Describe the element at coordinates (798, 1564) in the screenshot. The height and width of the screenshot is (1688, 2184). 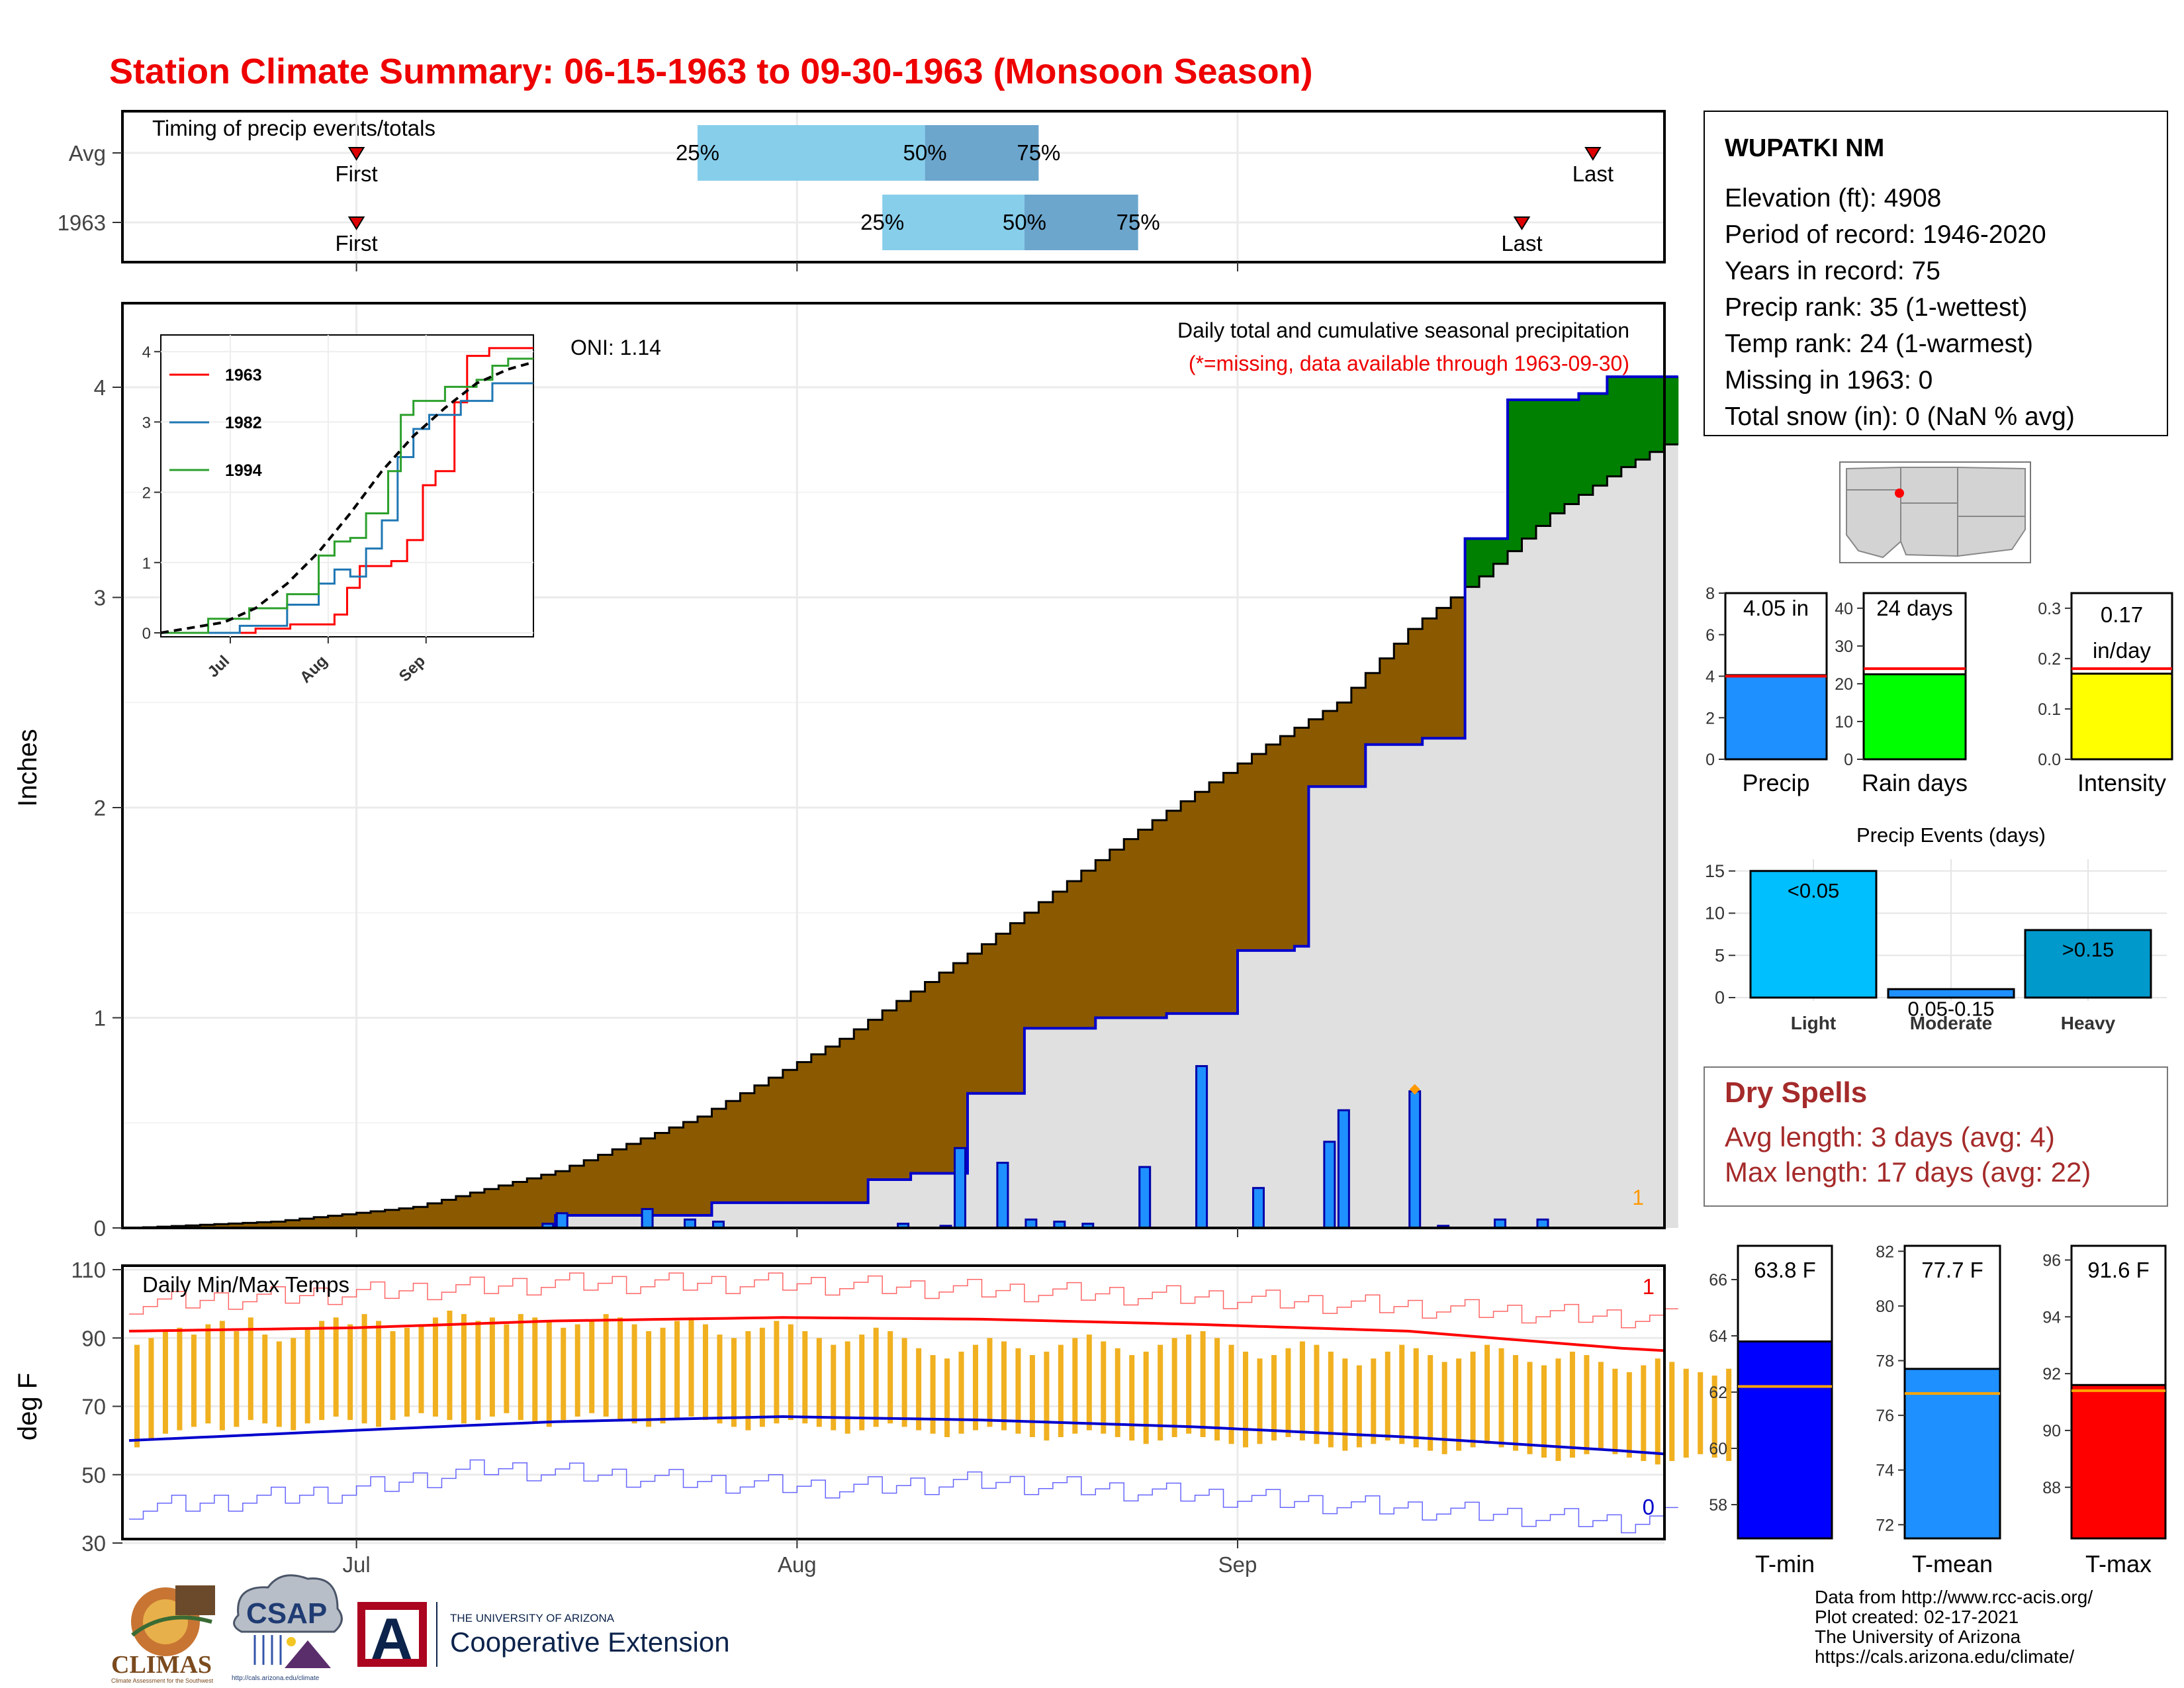
I see `temps-xtick-label: Aug` at that location.